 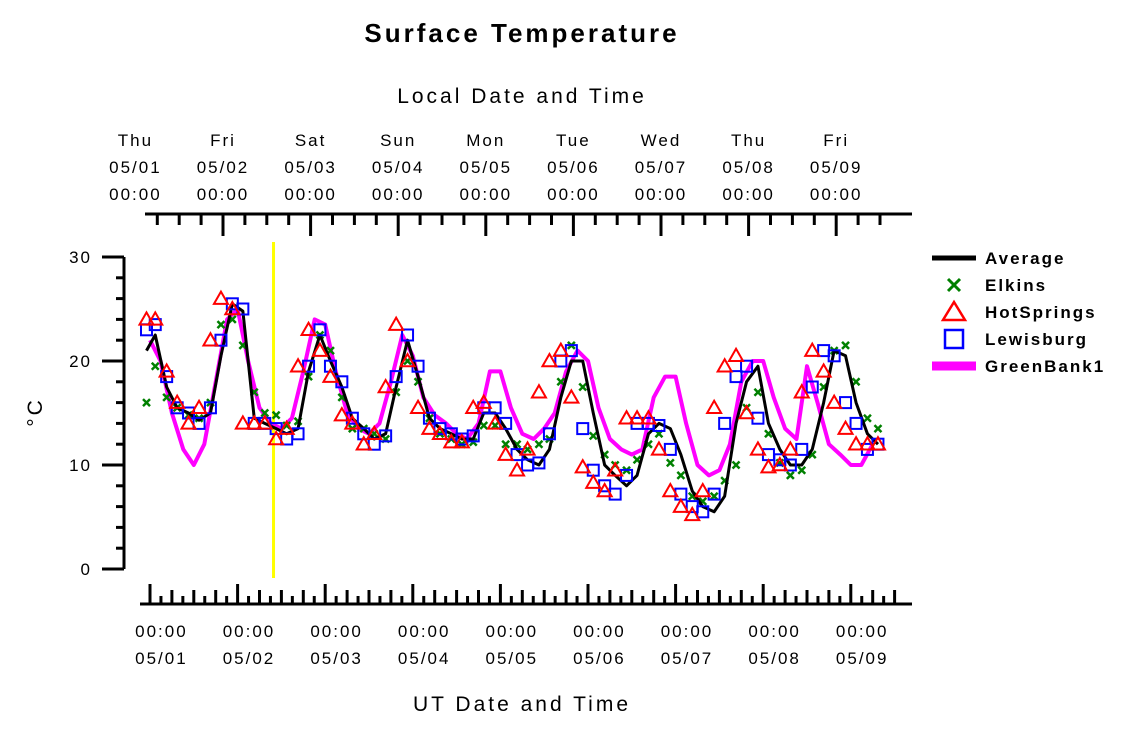 What do you see at coordinates (80, 257) in the screenshot?
I see `y-tick-label: 30` at bounding box center [80, 257].